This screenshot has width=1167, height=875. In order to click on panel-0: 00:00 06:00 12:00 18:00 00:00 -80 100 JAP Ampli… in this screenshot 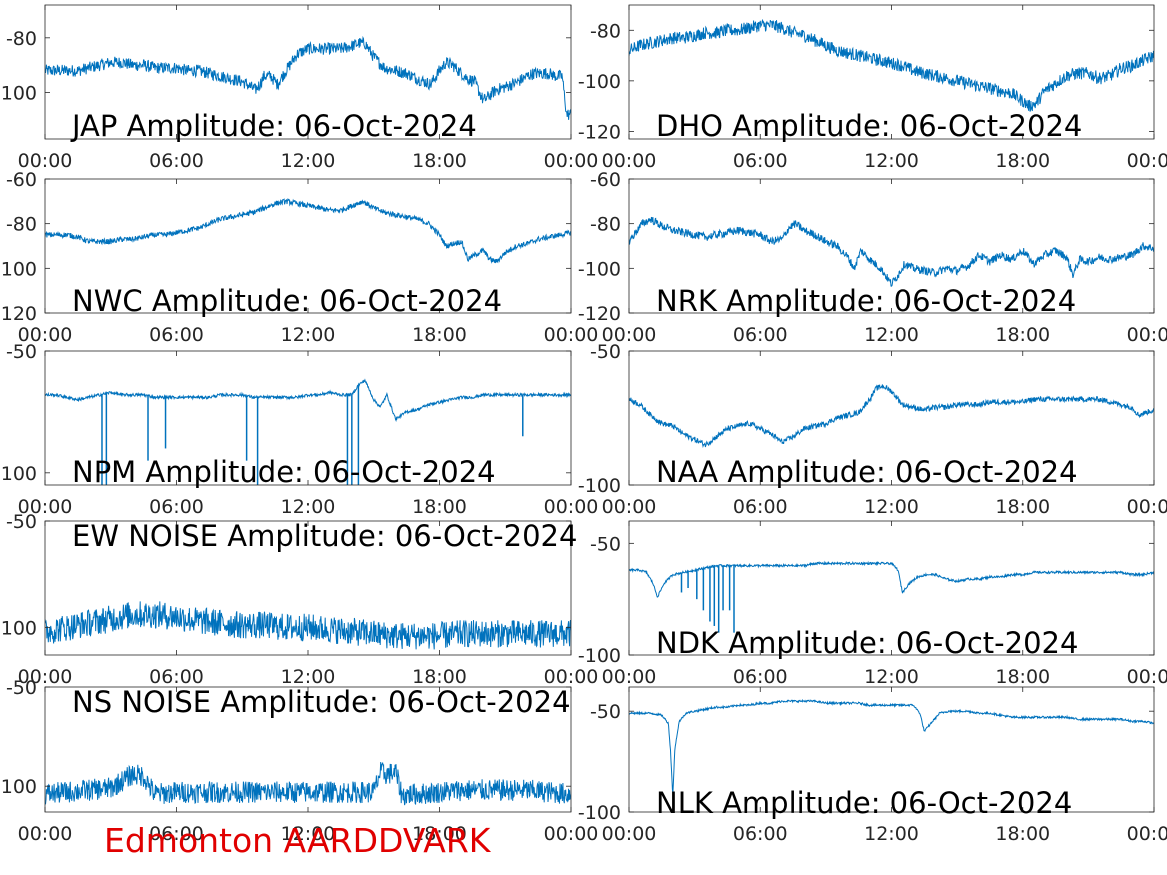, I will do `click(300, 88)`.